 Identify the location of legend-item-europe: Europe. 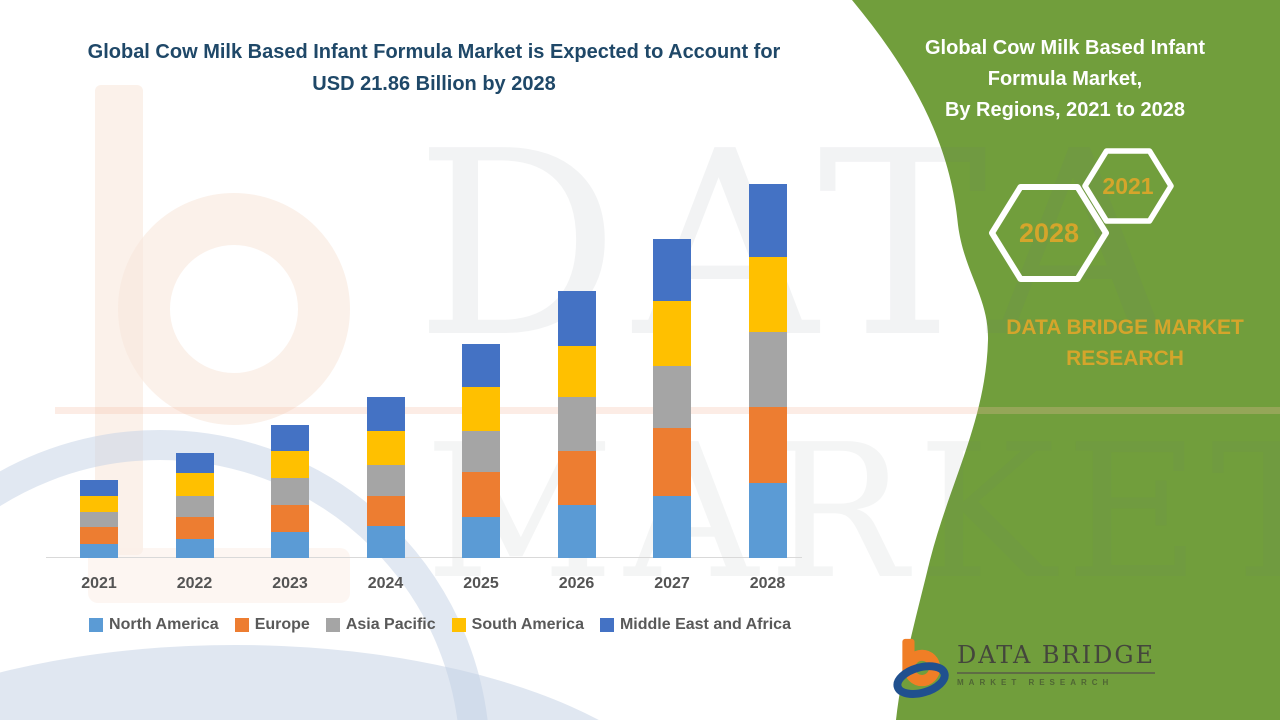
(272, 625).